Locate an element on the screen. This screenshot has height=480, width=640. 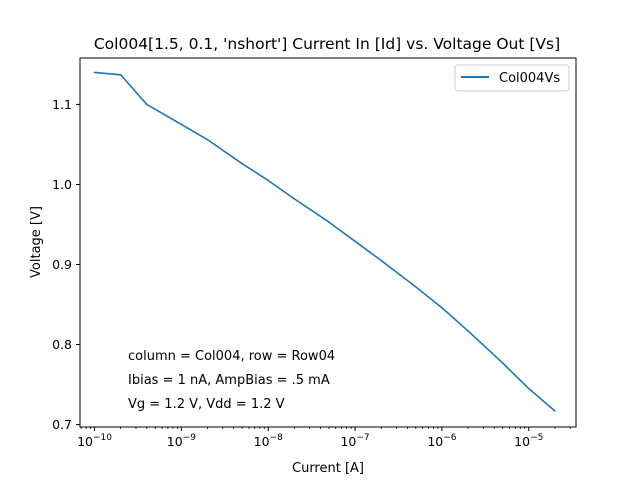
x-tick-label: 10⁻⁵ is located at coordinates (528, 441).